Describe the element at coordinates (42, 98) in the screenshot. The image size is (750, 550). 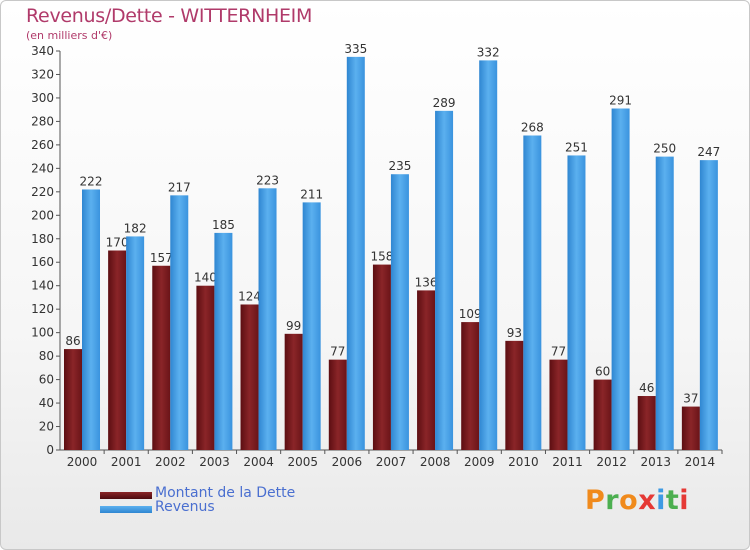
I see `y-tick-label: 300` at that location.